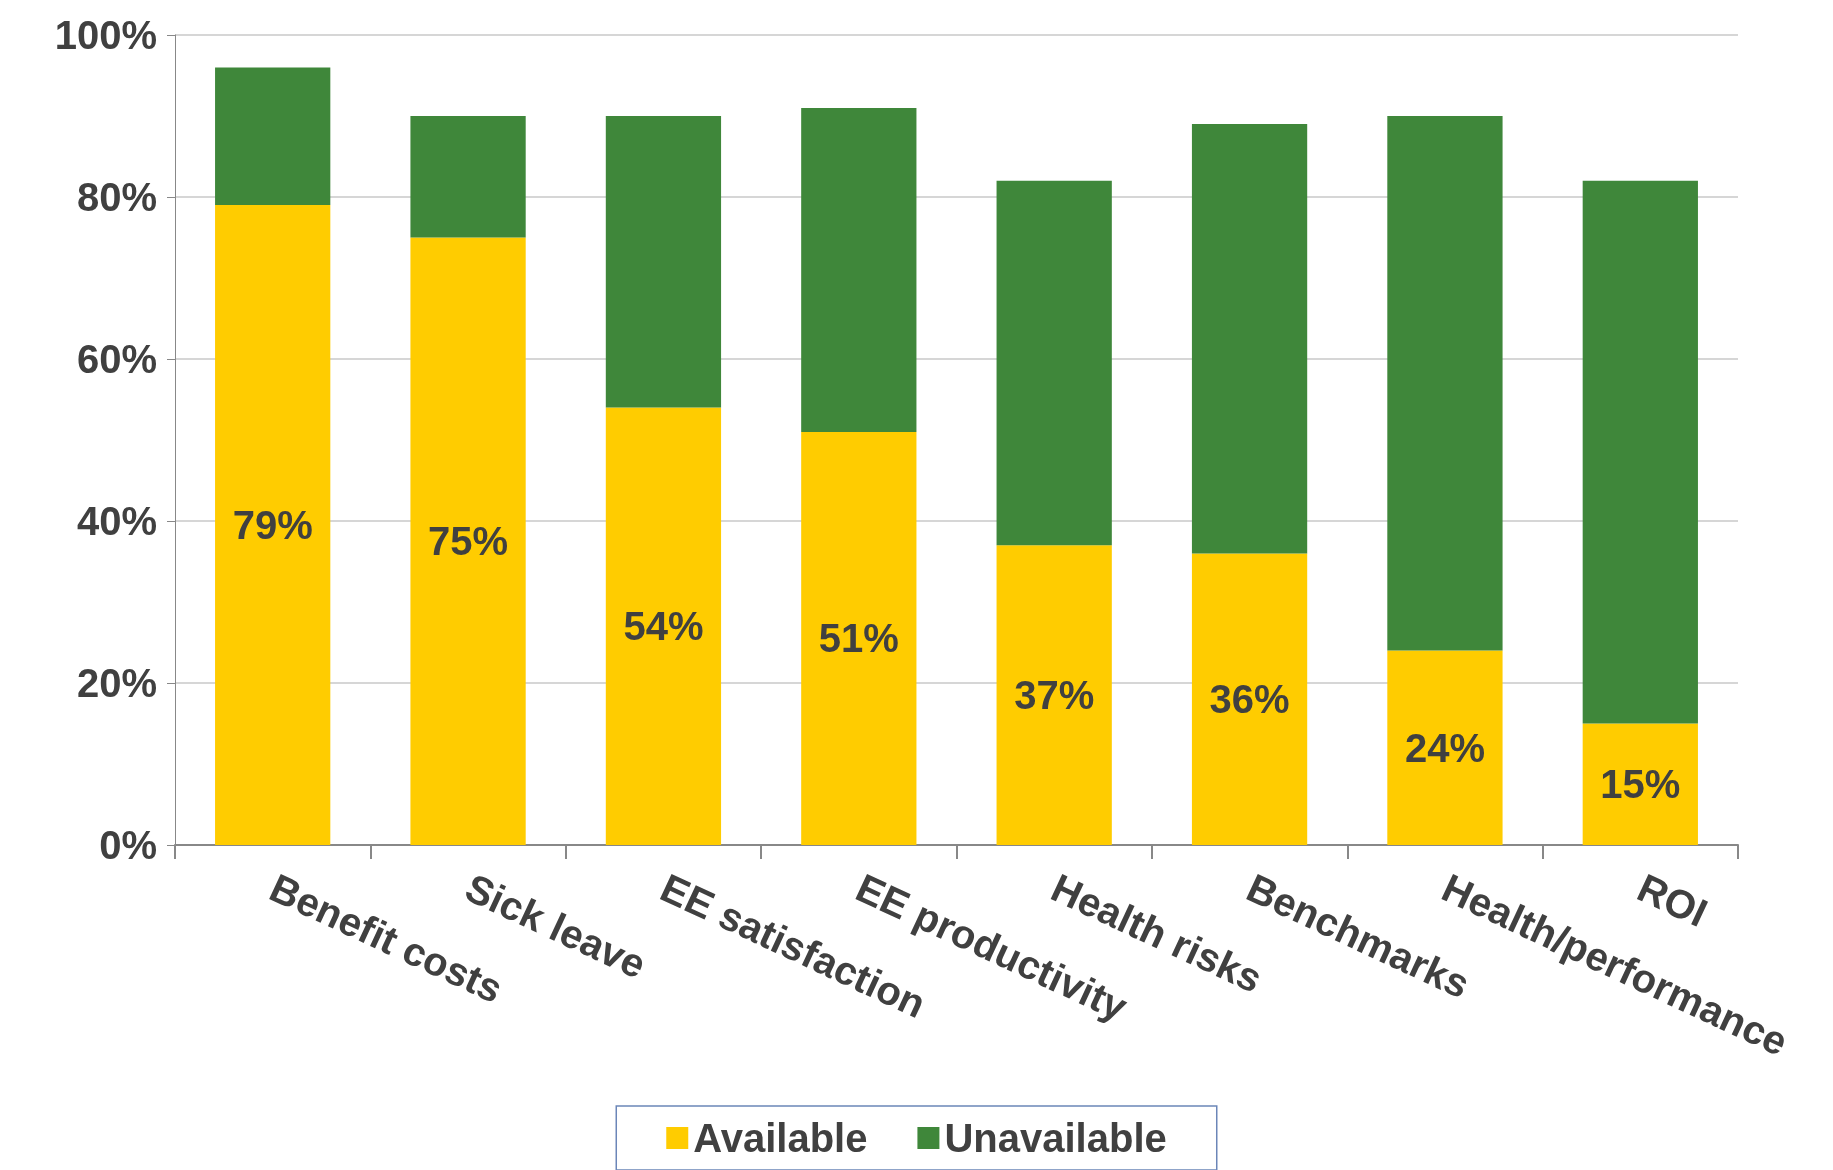 Image resolution: width=1833 pixels, height=1170 pixels. I want to click on legend-label: Available, so click(780, 1138).